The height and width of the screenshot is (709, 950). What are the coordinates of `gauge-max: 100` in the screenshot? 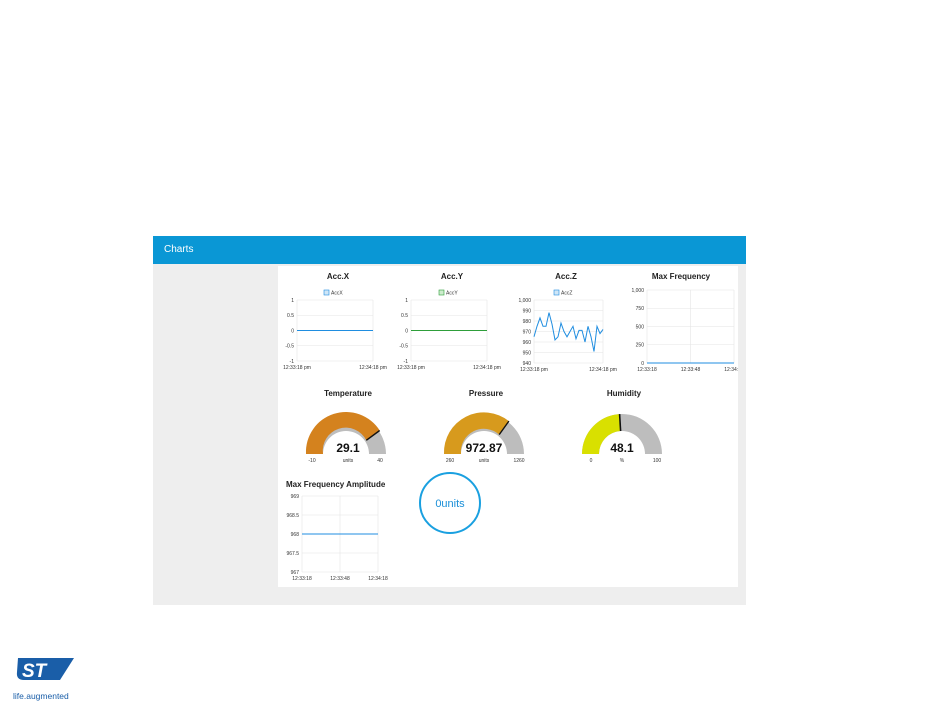 It's located at (657, 461).